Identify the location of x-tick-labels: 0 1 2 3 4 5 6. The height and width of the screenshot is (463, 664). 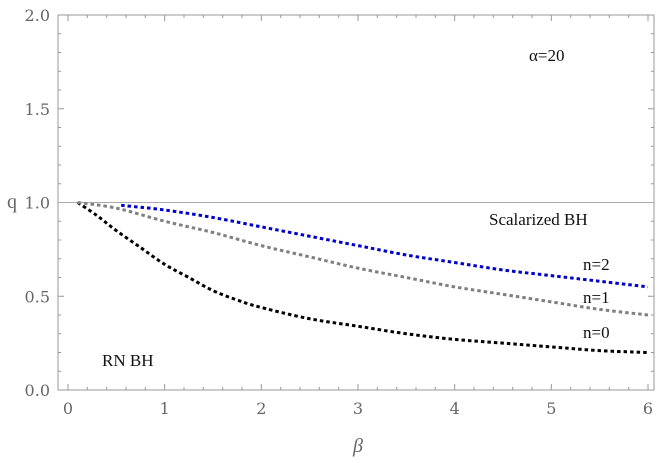
(358, 408).